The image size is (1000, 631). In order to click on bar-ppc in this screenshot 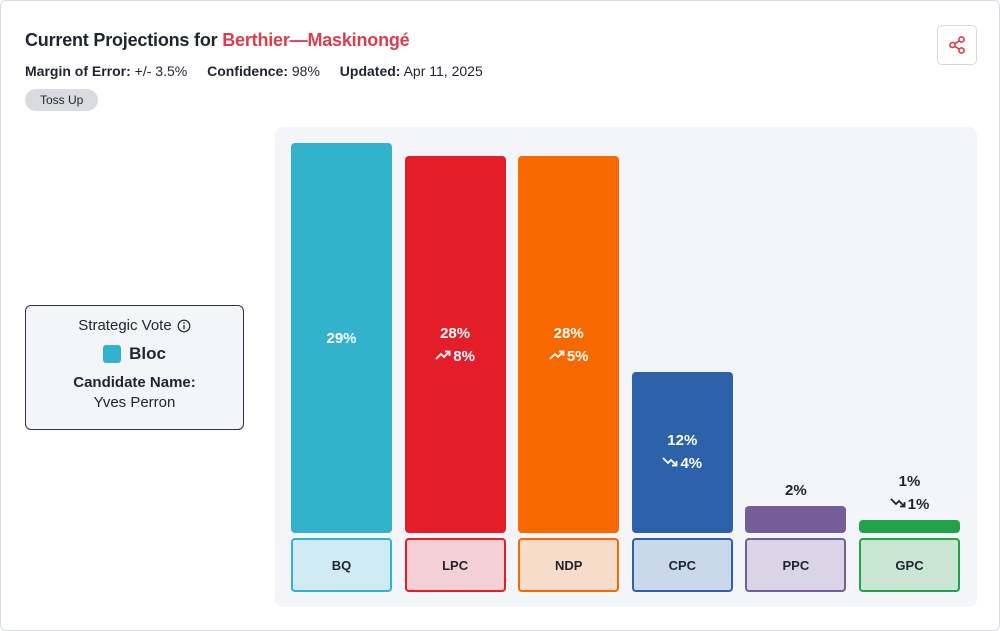, I will do `click(796, 519)`.